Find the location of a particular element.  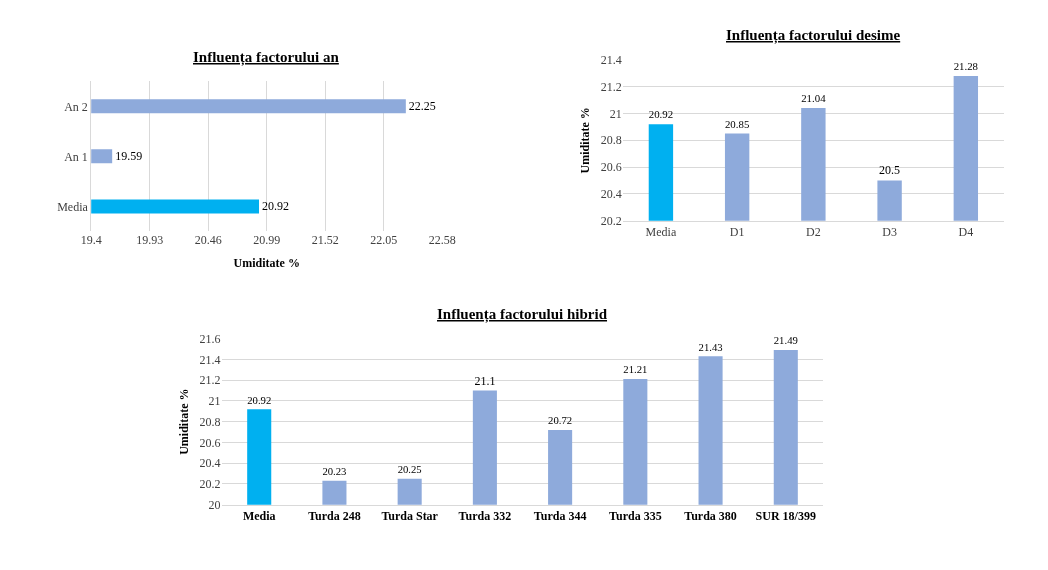

x-tick-label: 21.52 is located at coordinates (325, 240).